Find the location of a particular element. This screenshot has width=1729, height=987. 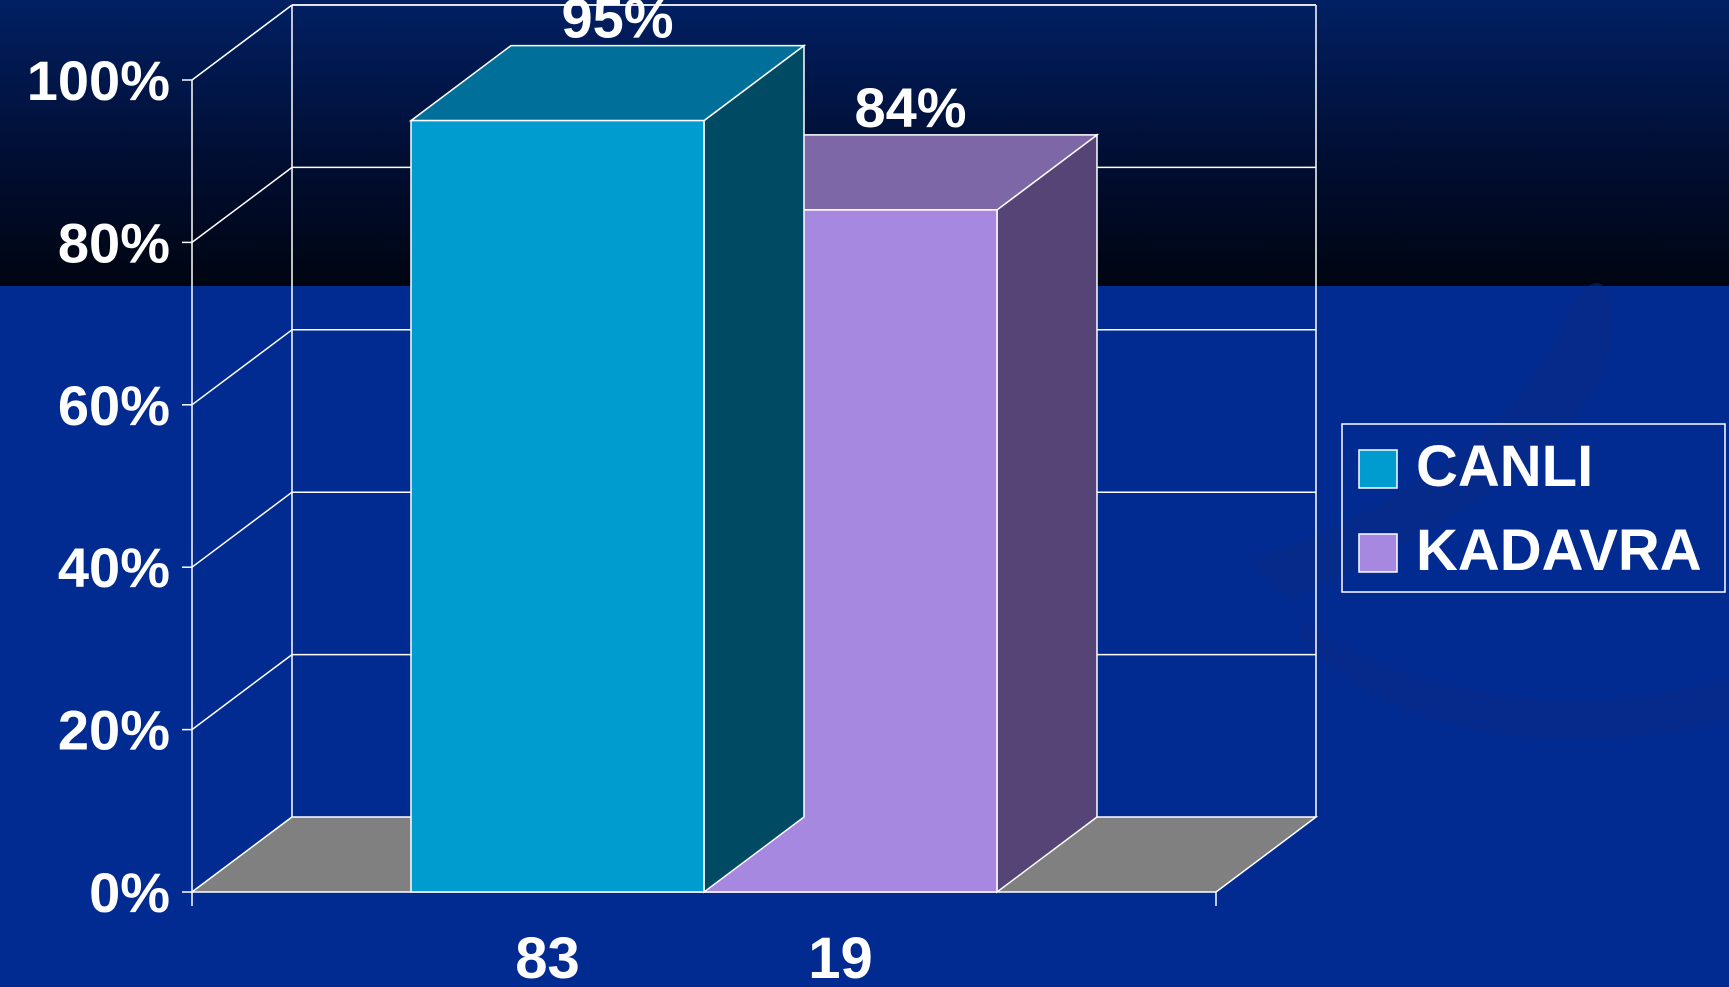

category-label: 83 is located at coordinates (547, 956).